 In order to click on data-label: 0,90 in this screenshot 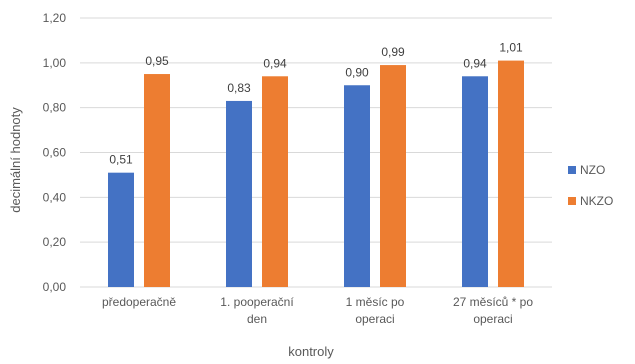, I will do `click(357, 72)`.